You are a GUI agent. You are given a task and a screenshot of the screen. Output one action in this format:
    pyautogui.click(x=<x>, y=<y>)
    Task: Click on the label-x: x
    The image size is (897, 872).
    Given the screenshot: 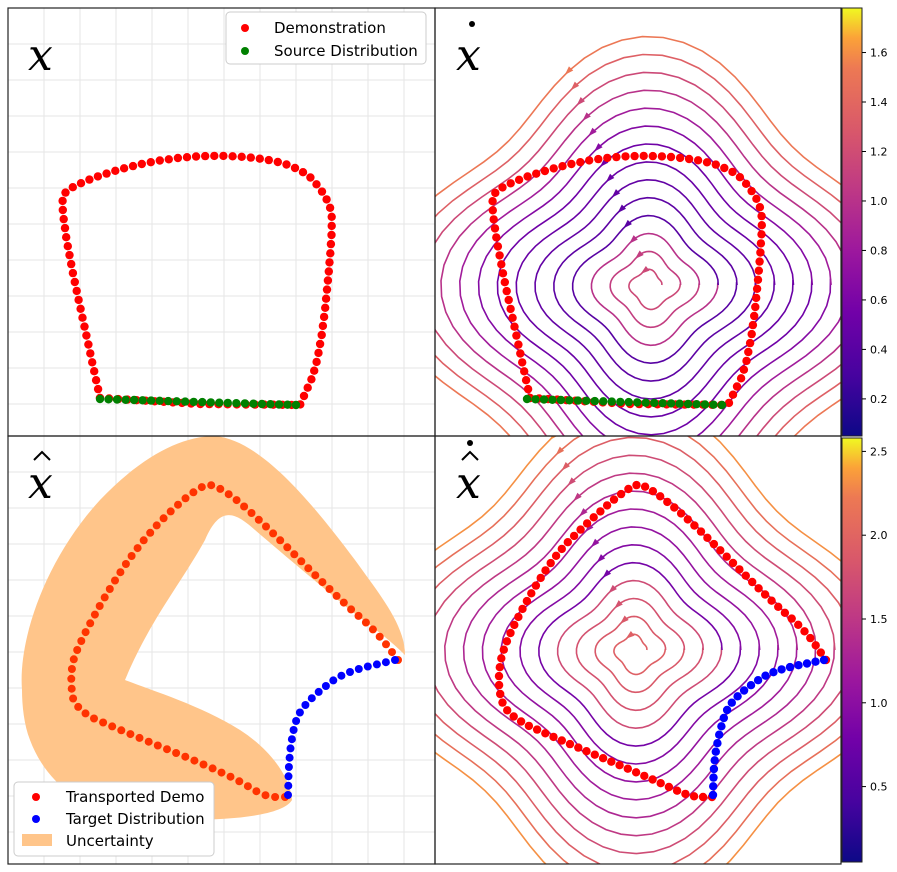 What is the action you would take?
    pyautogui.click(x=40, y=55)
    